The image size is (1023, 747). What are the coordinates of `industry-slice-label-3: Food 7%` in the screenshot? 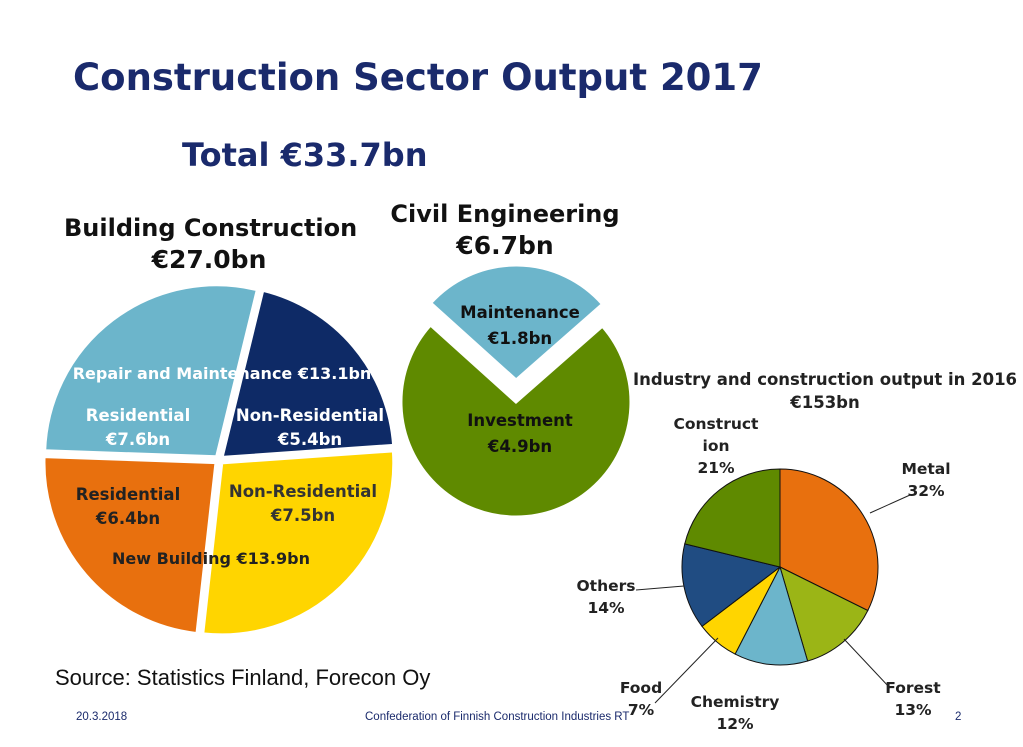 It's located at (641, 699).